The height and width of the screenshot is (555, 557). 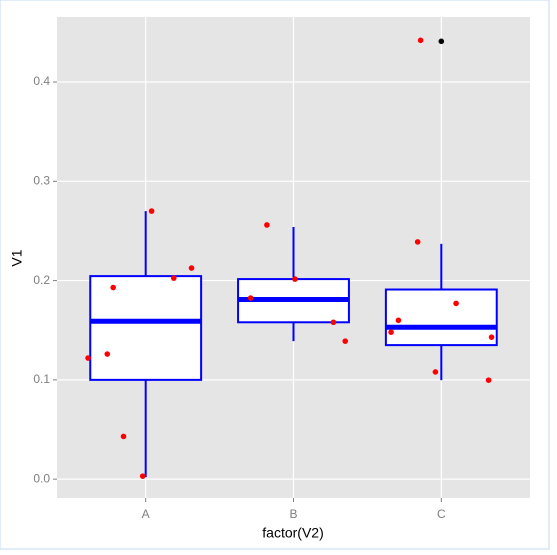 I want to click on y-tick-label: 0.2, so click(x=41, y=280).